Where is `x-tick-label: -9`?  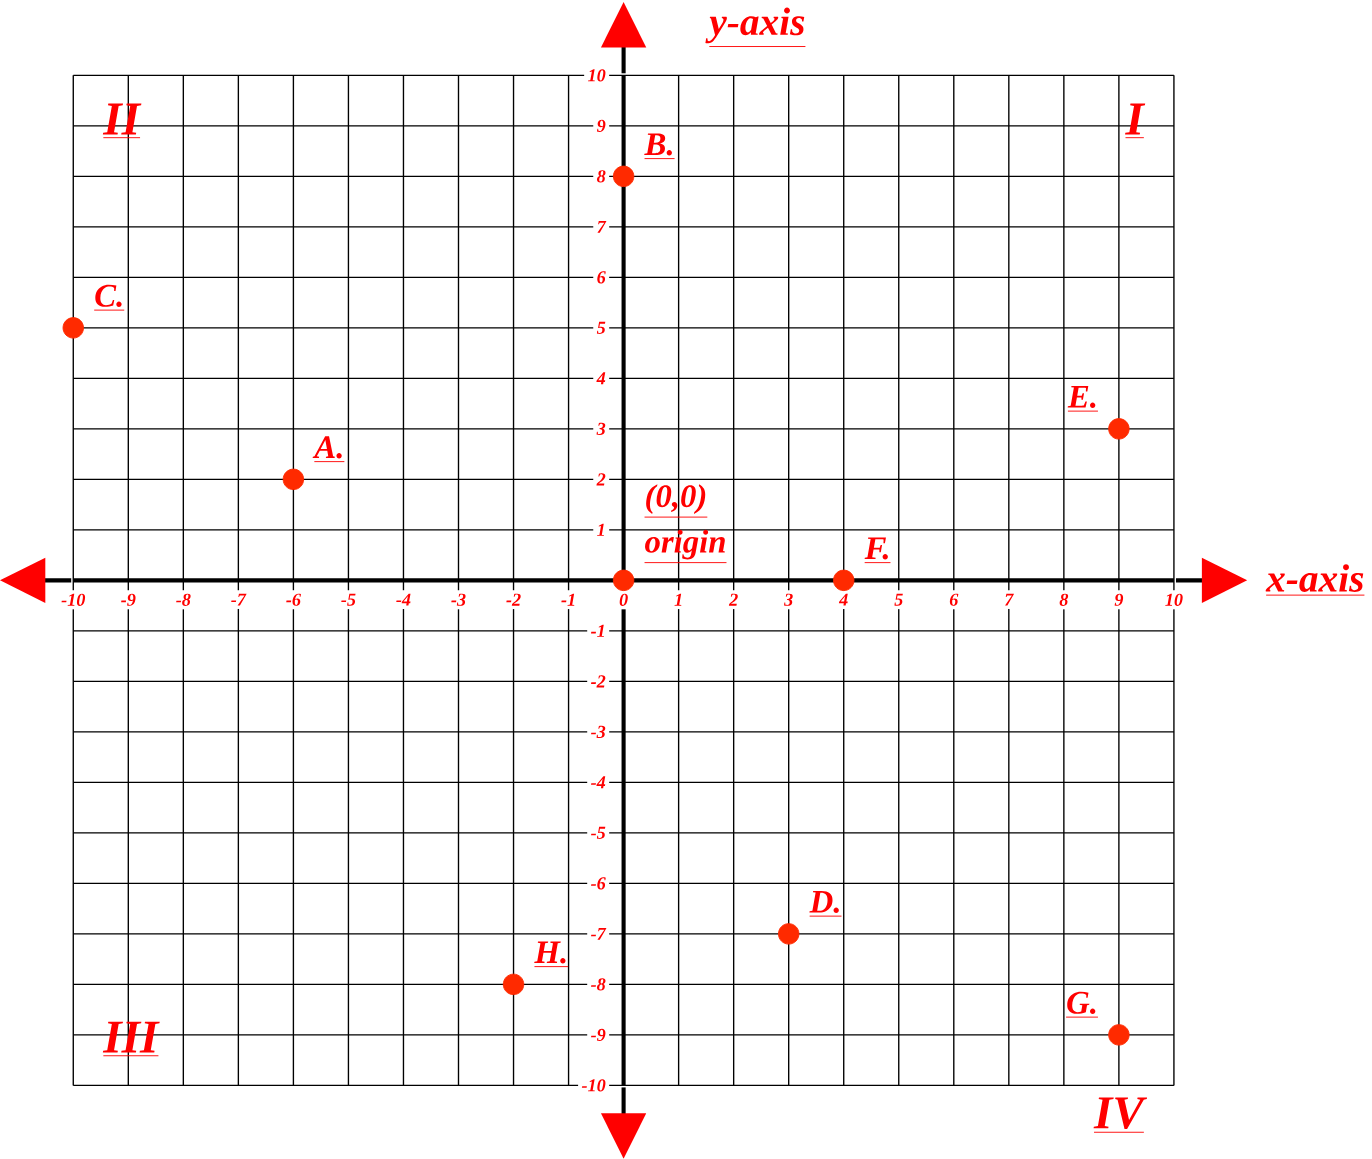
x-tick-label: -9 is located at coordinates (128, 600).